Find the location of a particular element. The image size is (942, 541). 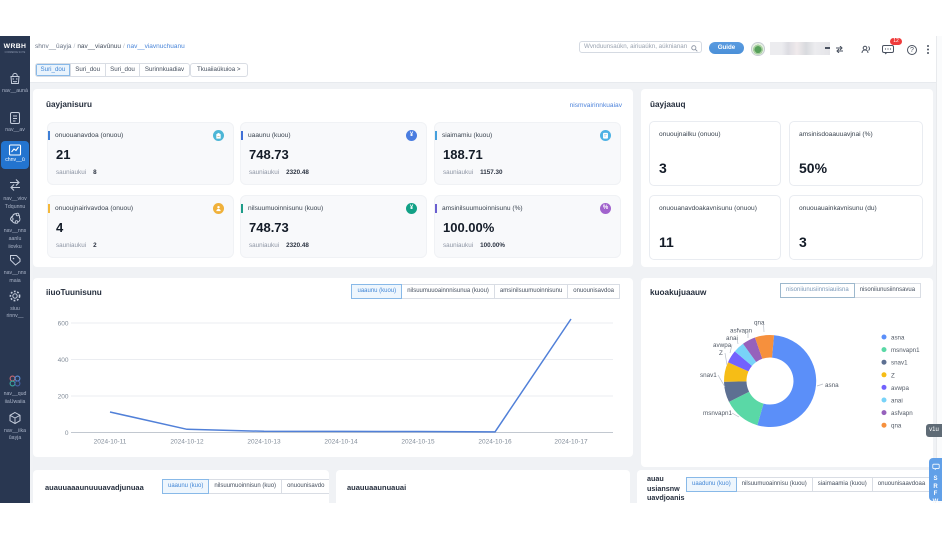

svg-text: 2024-10-15 is located at coordinates (418, 442).